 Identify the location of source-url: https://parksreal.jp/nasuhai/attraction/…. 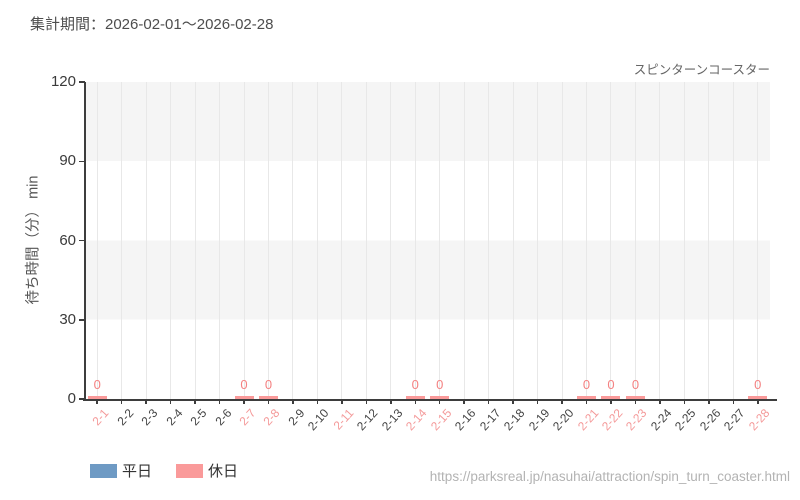
(609, 476).